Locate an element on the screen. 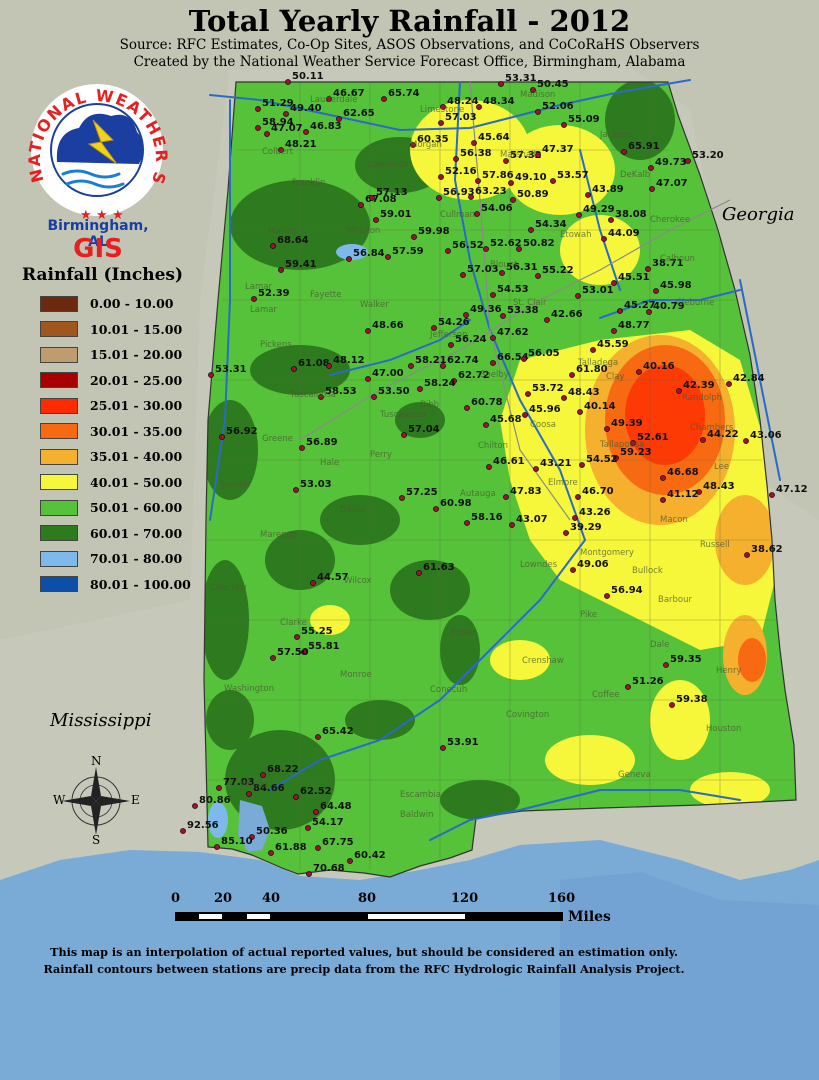  station-value: 92.56 is located at coordinates (203, 825).